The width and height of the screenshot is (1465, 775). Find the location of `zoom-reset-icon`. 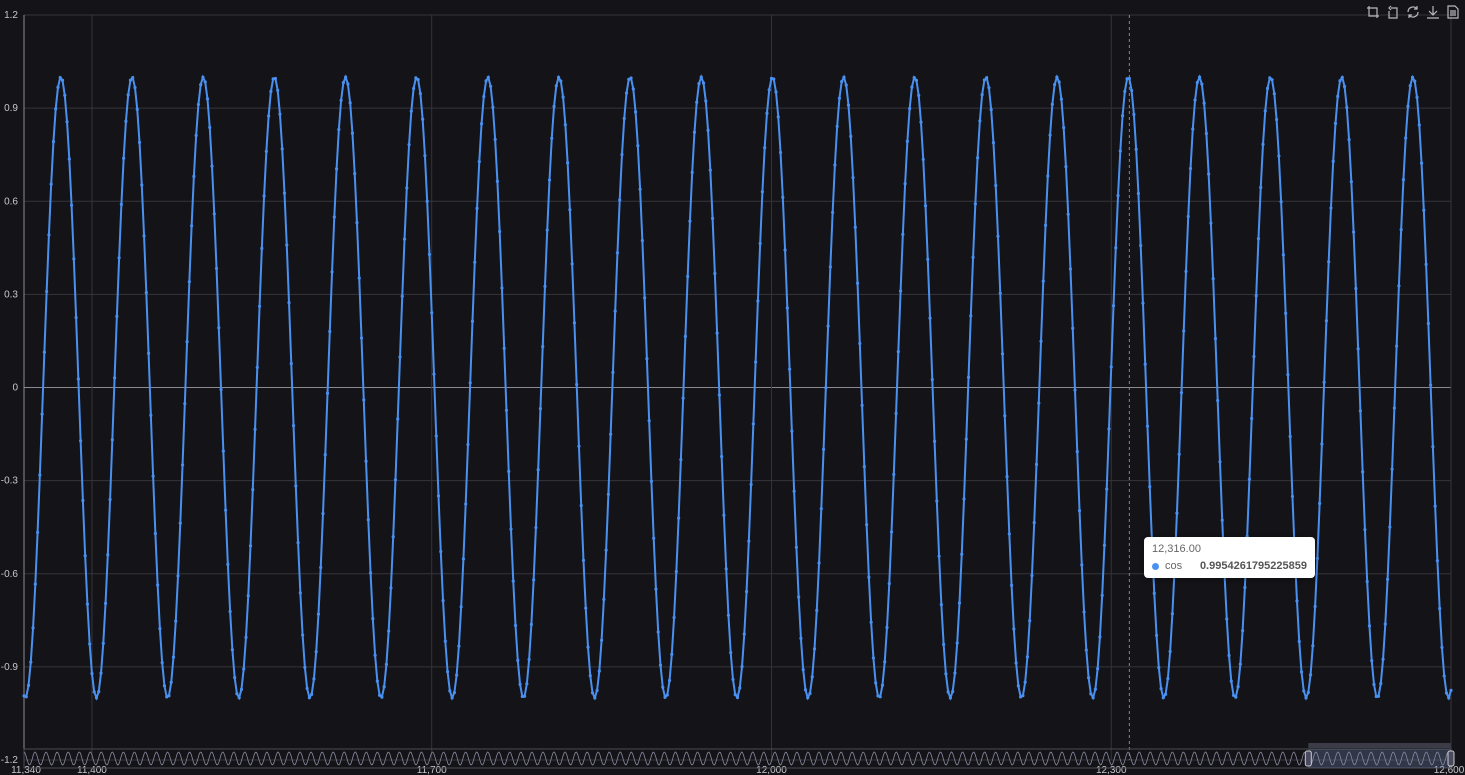

zoom-reset-icon is located at coordinates (1393, 12).